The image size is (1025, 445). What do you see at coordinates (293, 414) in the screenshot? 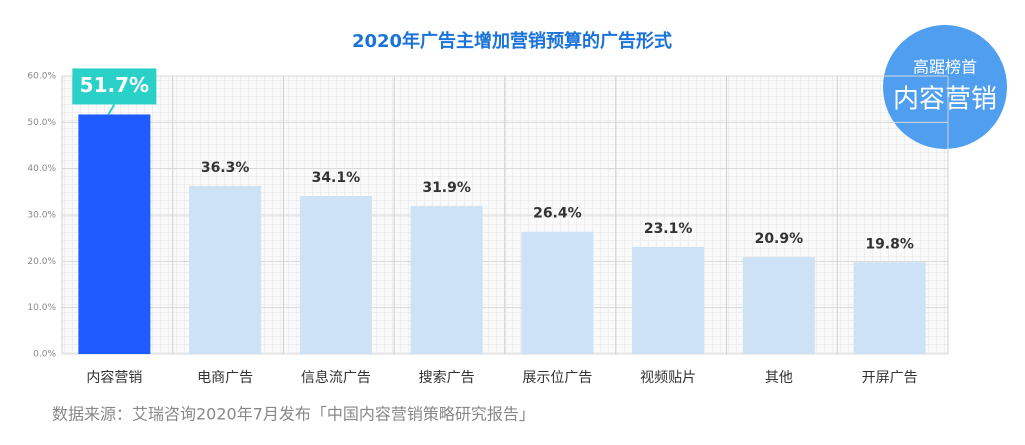
I see `source-note: 数据来源：艾瑞咨询2020年7月发布「中国内容营销策略研究报告」` at bounding box center [293, 414].